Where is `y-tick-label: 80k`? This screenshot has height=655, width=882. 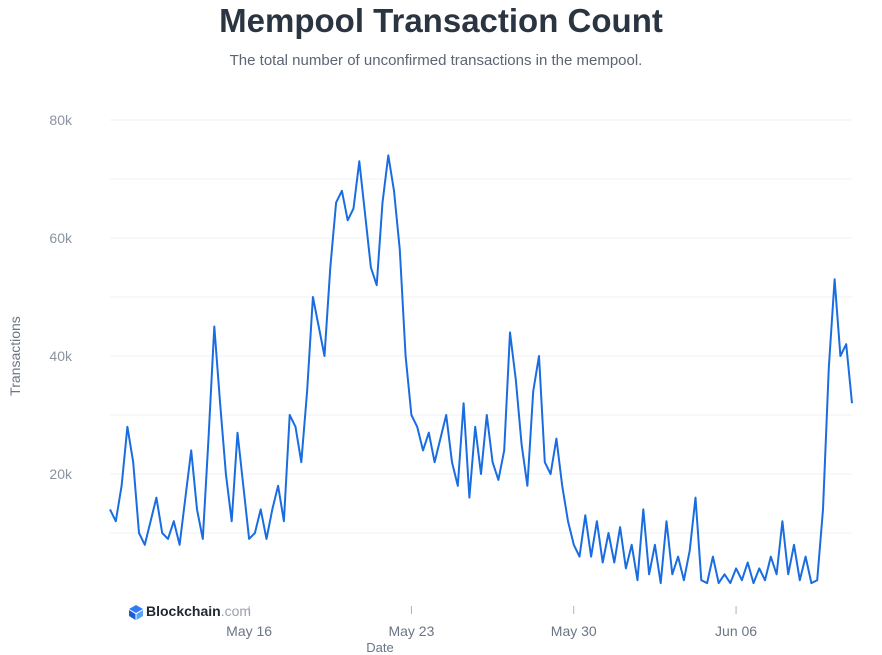 y-tick-label: 80k is located at coordinates (61, 120).